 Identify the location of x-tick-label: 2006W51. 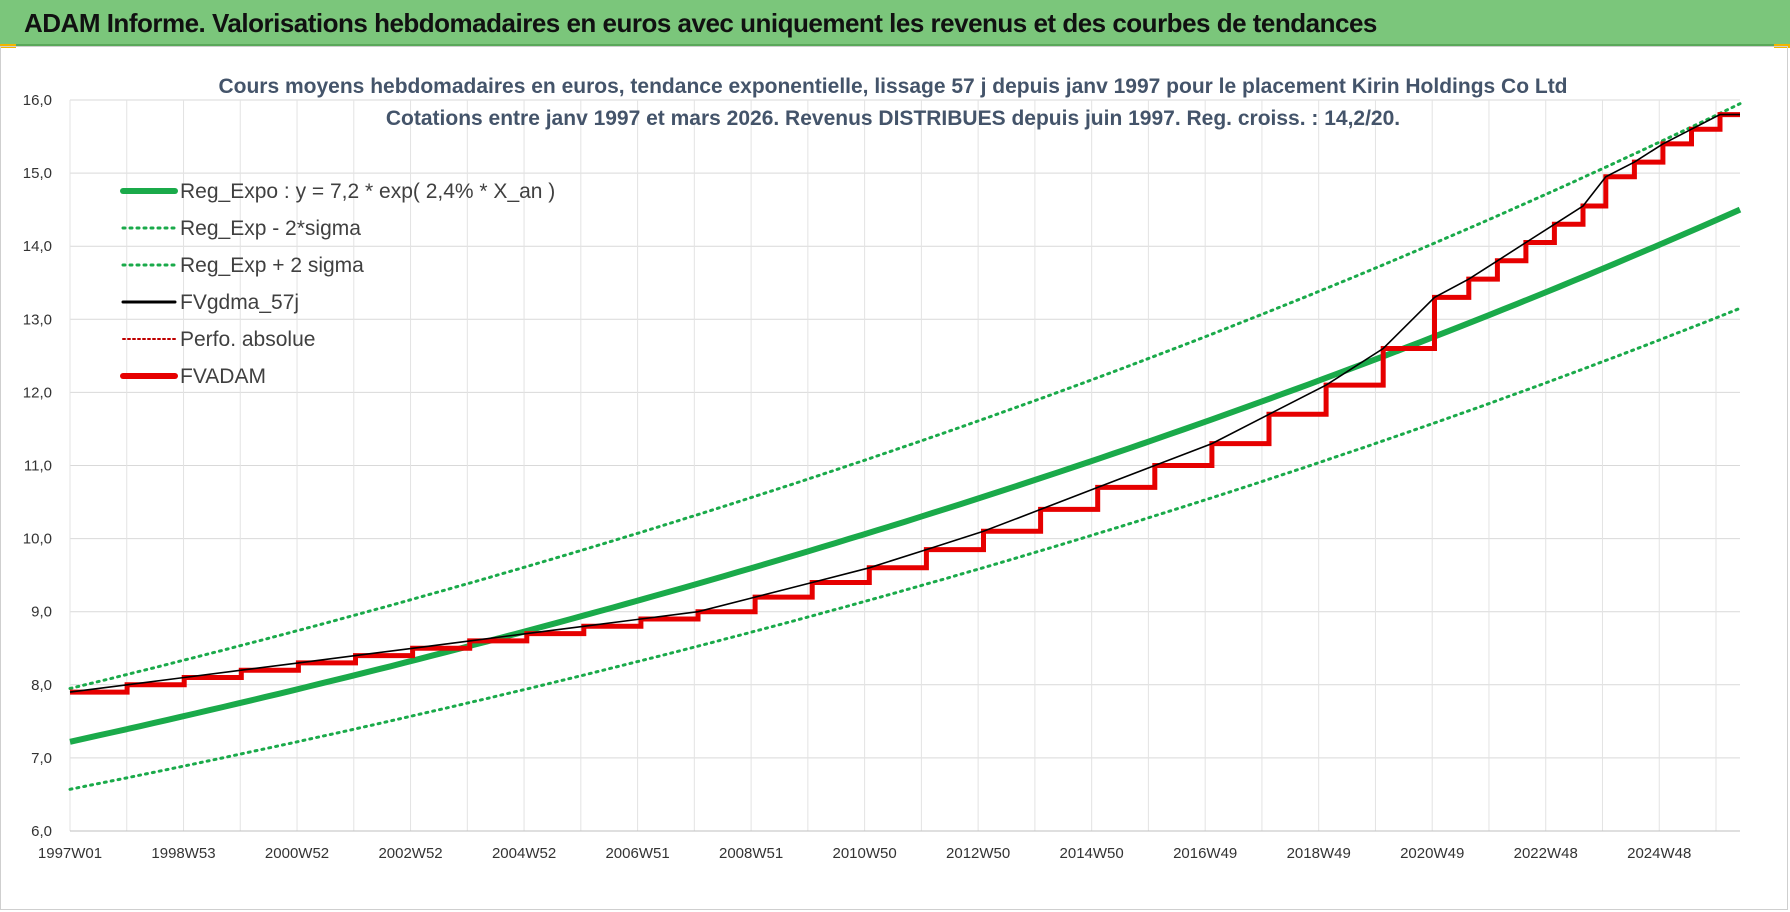
(637, 853).